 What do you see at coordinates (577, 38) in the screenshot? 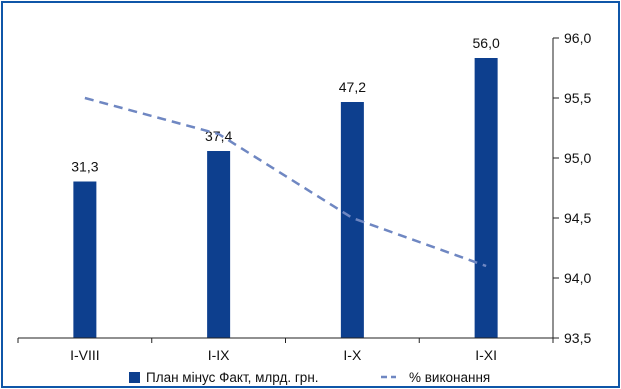
I see `right-tick-label: 96,0` at bounding box center [577, 38].